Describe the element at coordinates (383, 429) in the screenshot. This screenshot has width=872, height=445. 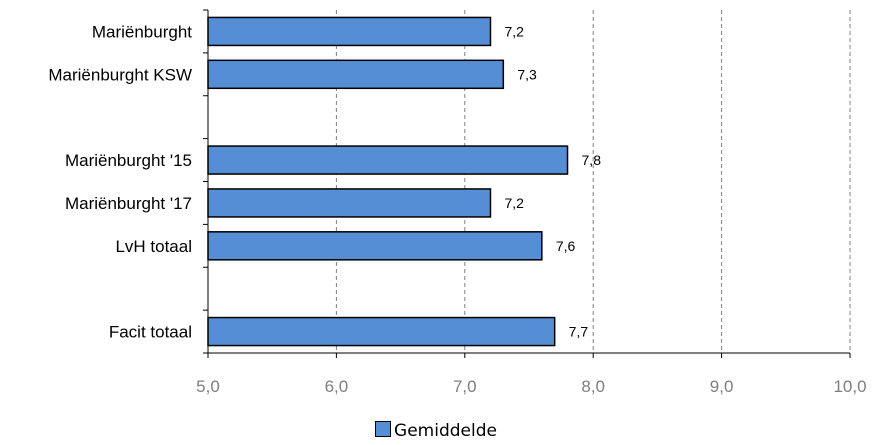
I see `legend-swatch` at that location.